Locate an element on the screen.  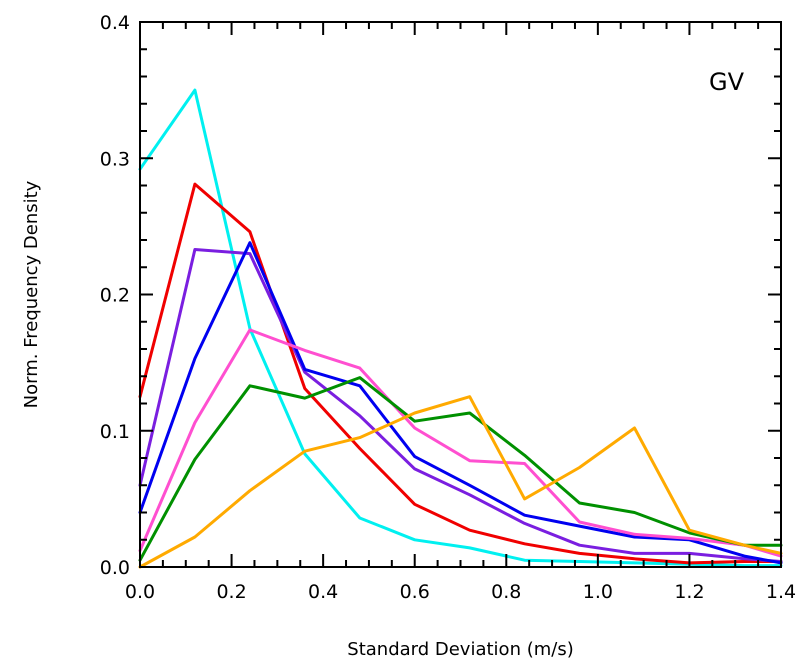
y-tick-label: 0.4 is located at coordinates (115, 23).